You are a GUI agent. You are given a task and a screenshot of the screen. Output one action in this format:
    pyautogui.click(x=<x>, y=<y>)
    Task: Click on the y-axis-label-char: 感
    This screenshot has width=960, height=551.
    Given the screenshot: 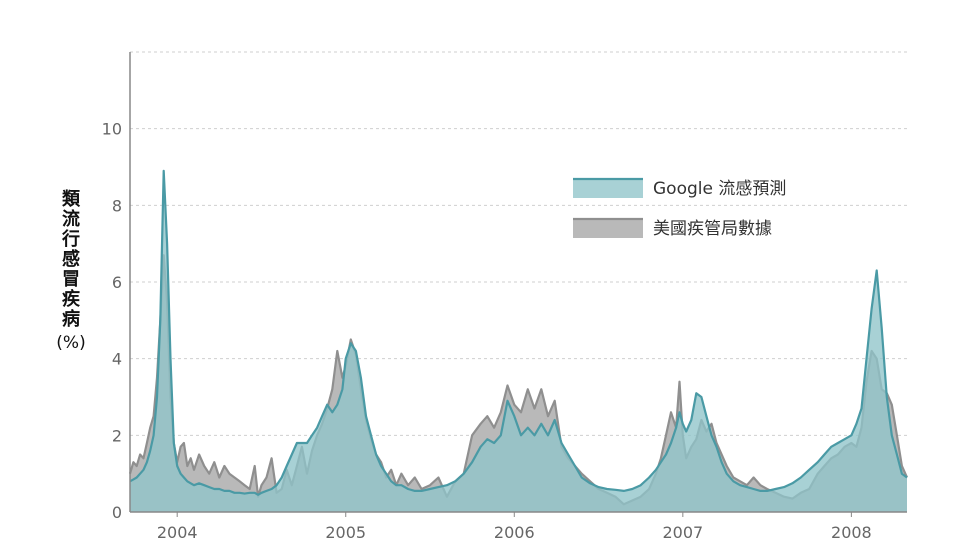 What is the action you would take?
    pyautogui.click(x=71, y=259)
    